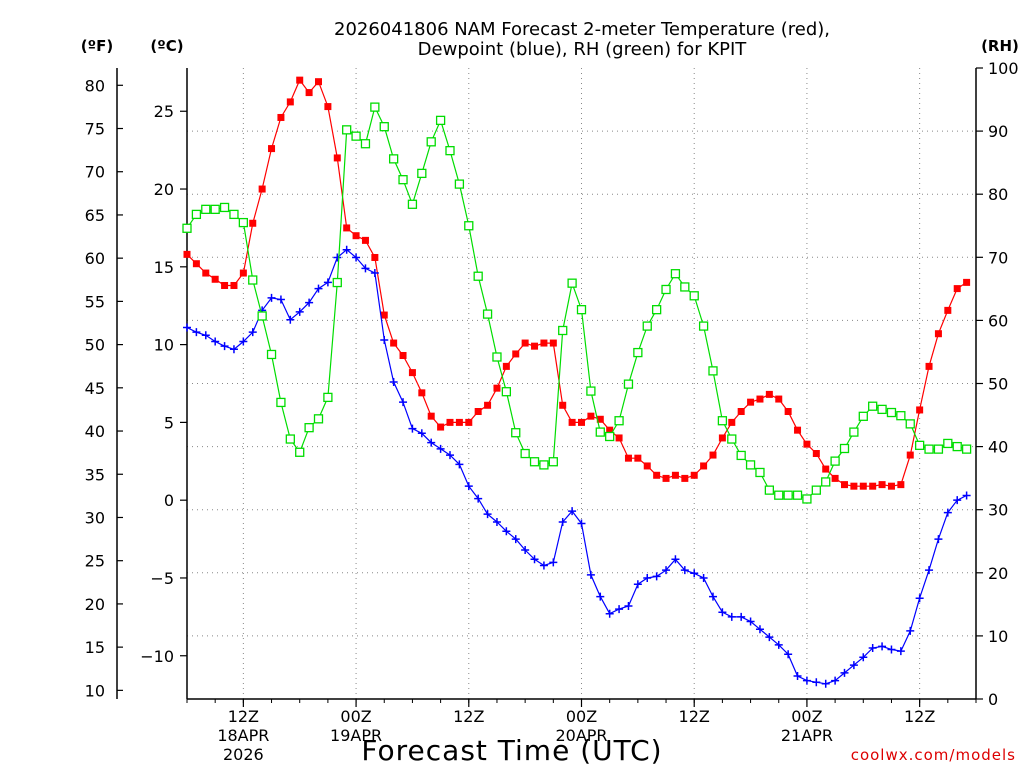 Image resolution: width=1024 pixels, height=768 pixels. I want to click on rh-tick-label: 40, so click(998, 447).